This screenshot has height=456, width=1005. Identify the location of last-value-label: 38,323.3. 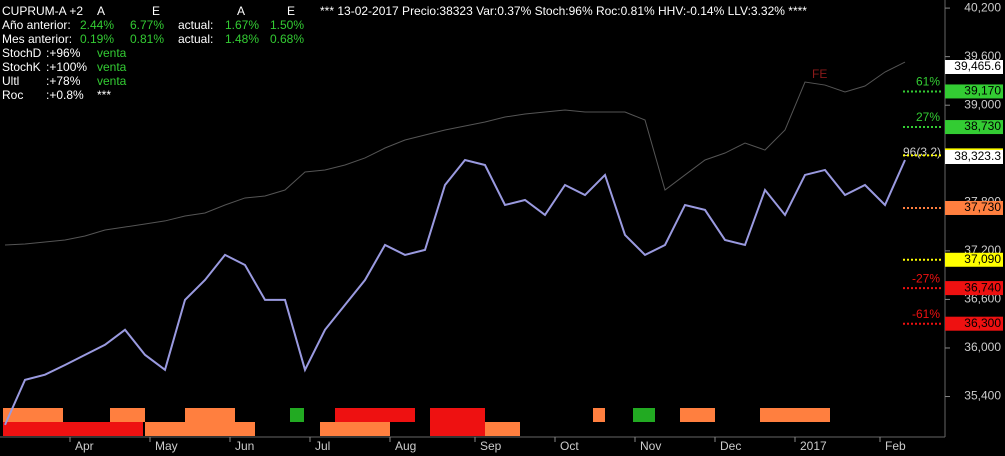
(977, 156).